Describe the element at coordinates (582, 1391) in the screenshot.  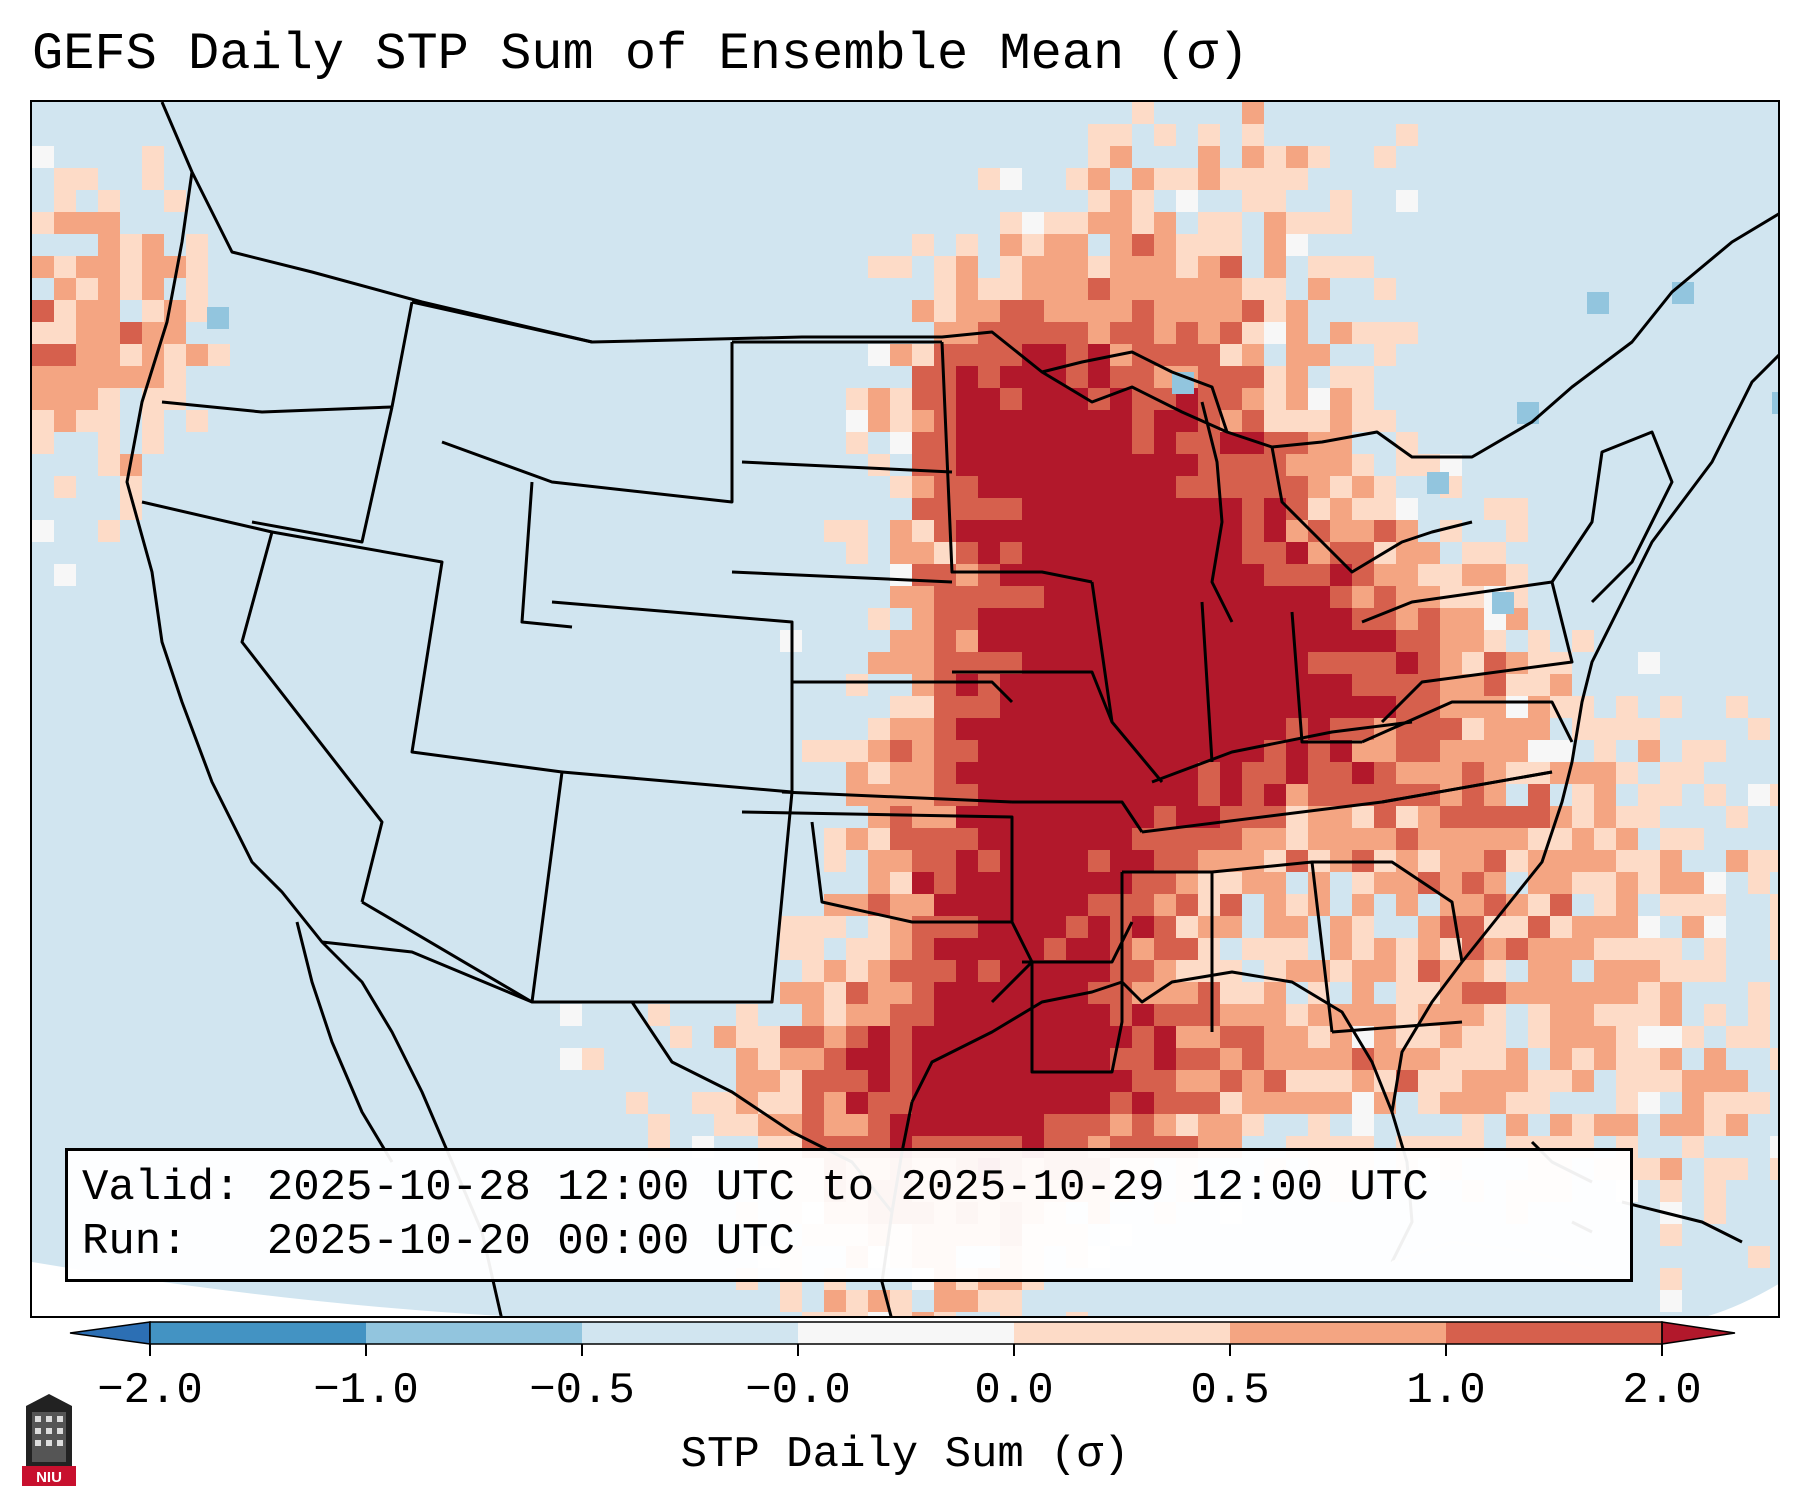
I see `colorbar-tick-label: −0.5` at that location.